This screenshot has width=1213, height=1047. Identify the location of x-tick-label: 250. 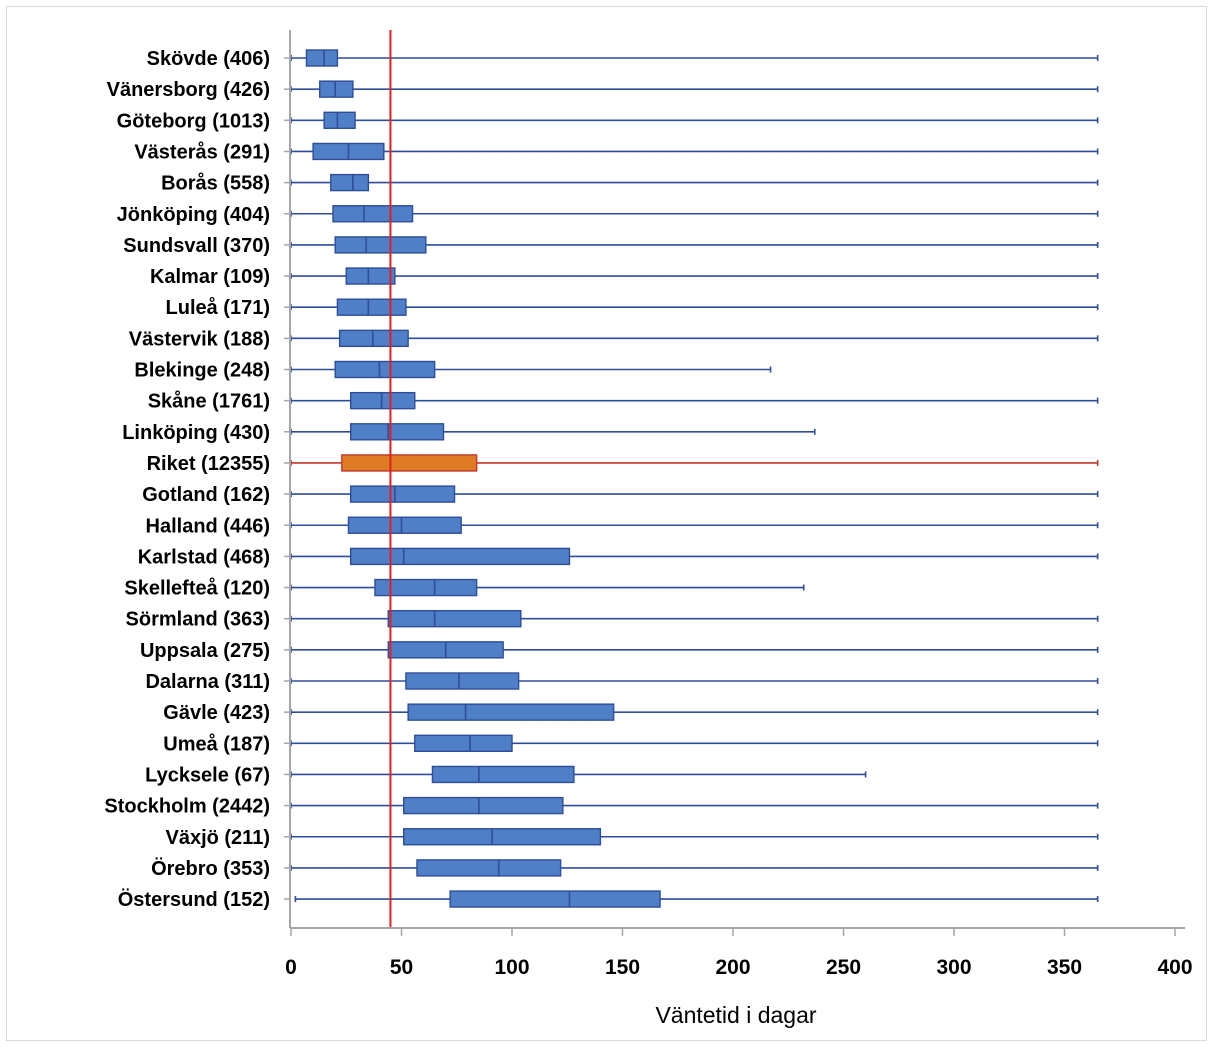
(843, 967).